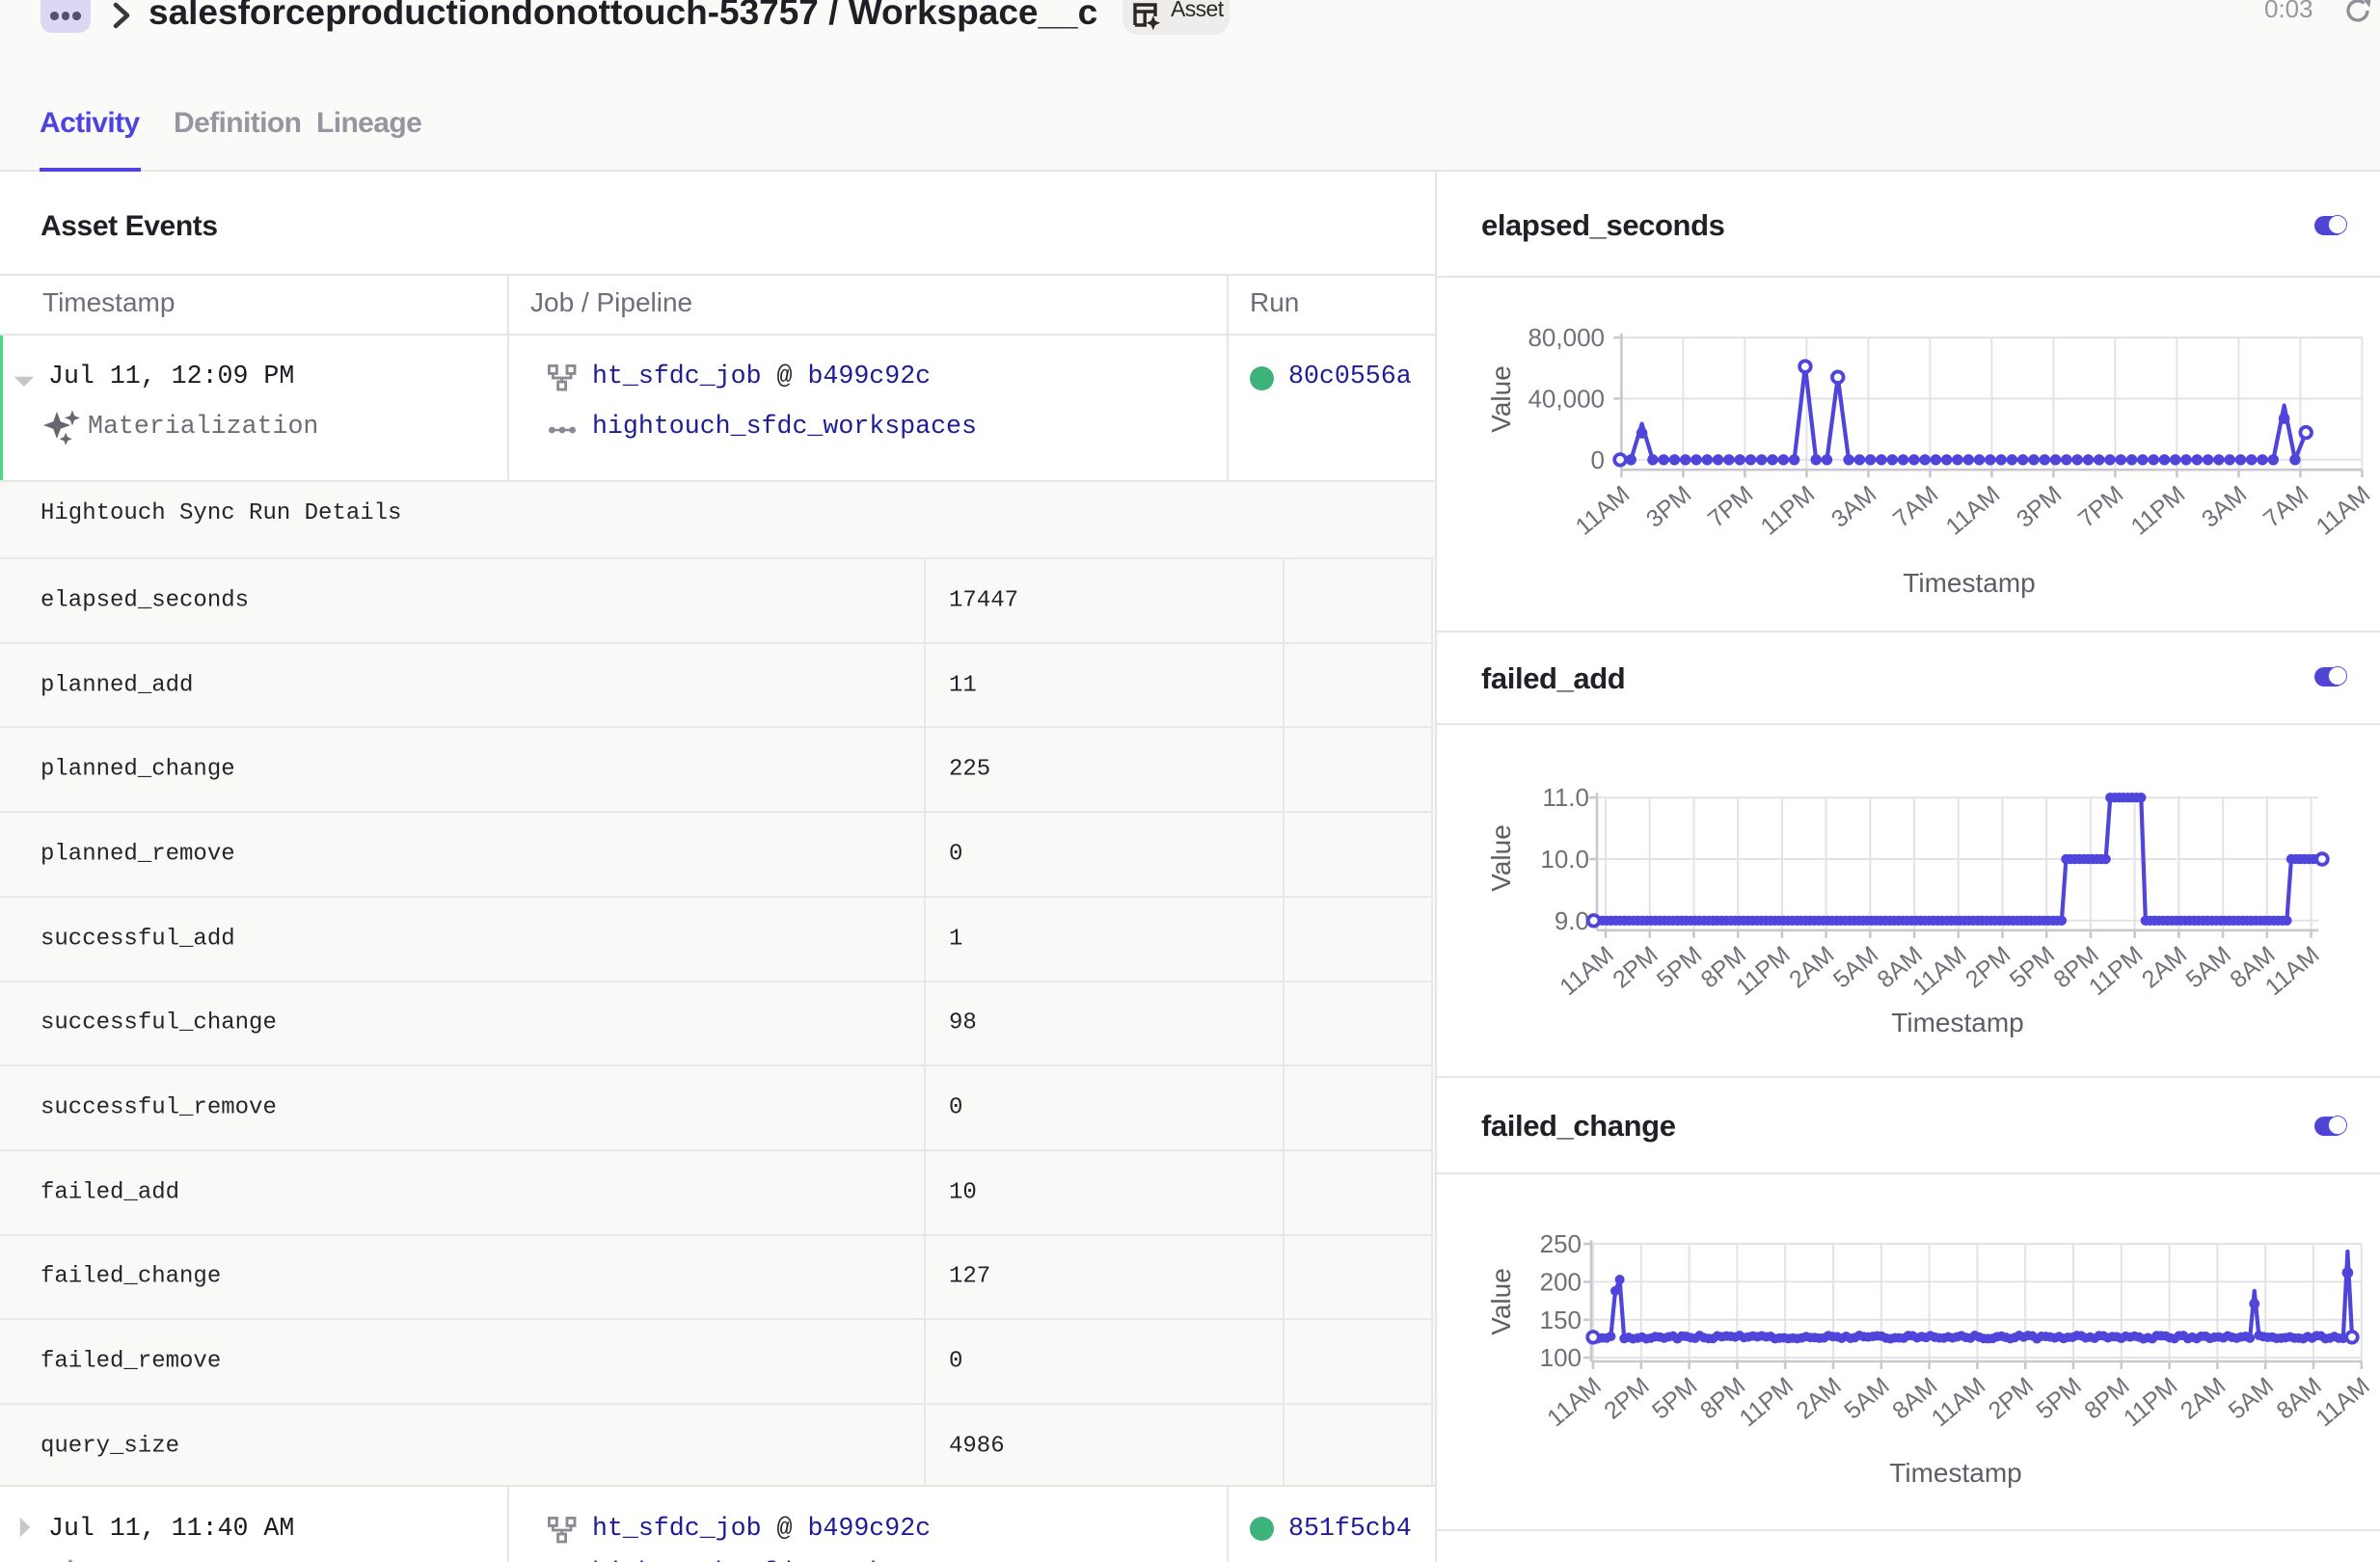  What do you see at coordinates (1561, 1358) in the screenshot?
I see `svg-text: 100` at bounding box center [1561, 1358].